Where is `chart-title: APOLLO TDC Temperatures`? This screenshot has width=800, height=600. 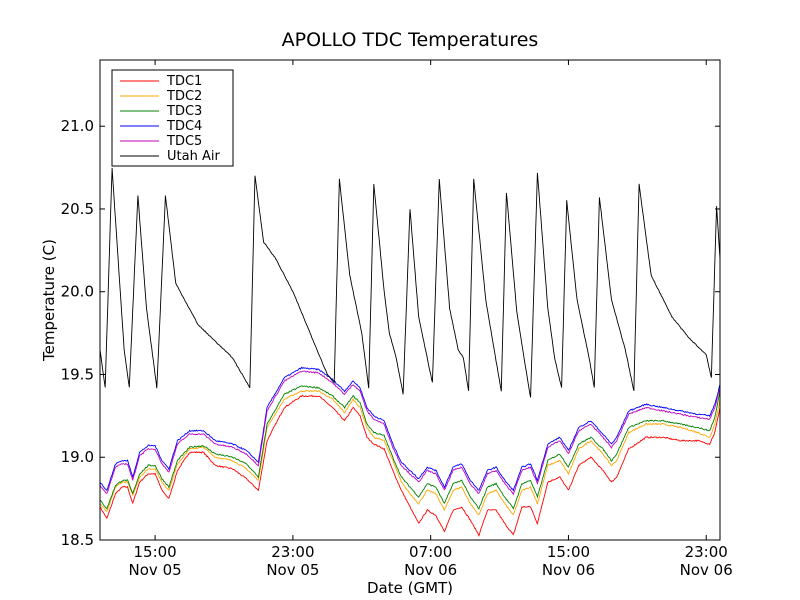
chart-title: APOLLO TDC Temperatures is located at coordinates (410, 40).